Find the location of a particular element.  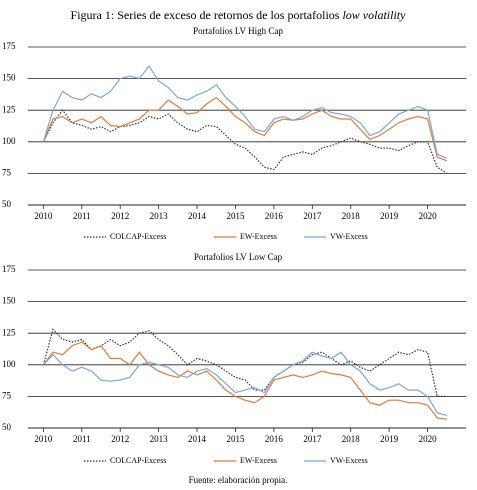

title-emphasis: low volatility is located at coordinates (374, 15).